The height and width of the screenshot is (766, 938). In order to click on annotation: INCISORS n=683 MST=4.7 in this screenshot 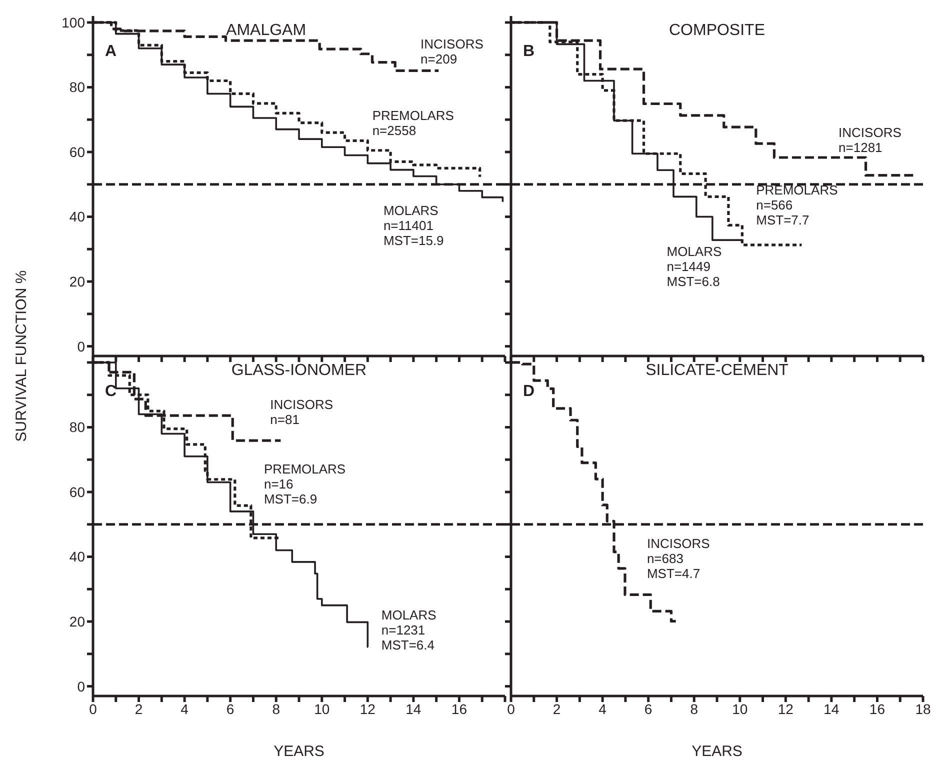, I will do `click(678, 559)`.